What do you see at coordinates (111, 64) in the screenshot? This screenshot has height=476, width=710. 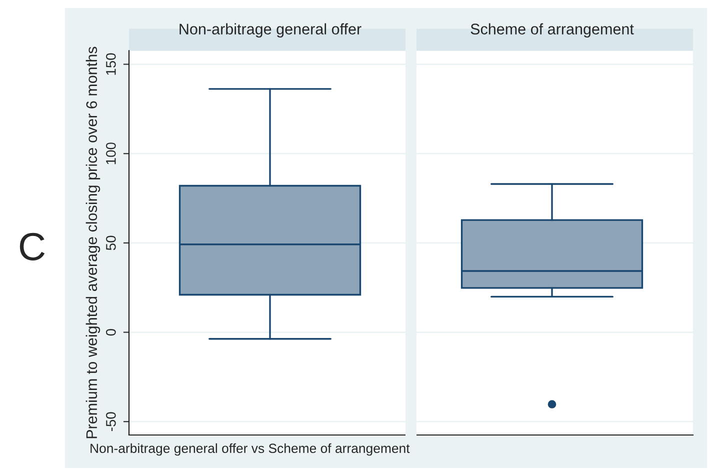 I see `y-tick-label: 150` at bounding box center [111, 64].